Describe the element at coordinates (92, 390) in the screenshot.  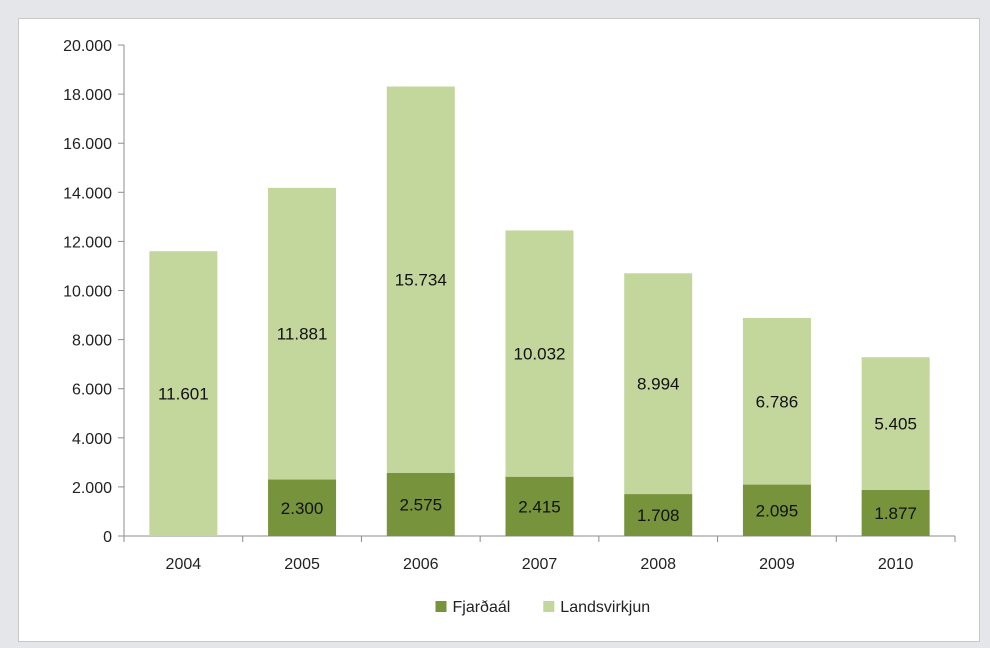
I see `y-tick-label: 6.000` at that location.